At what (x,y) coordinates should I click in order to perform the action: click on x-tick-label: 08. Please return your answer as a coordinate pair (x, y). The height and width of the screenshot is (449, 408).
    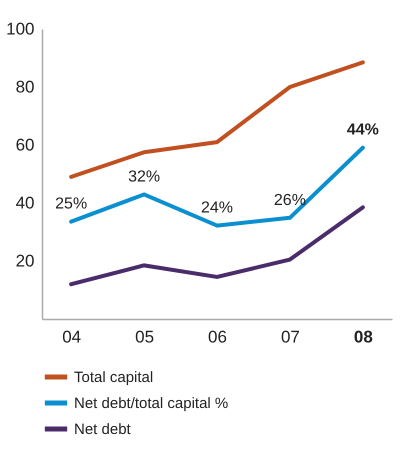
    Looking at the image, I should click on (363, 337).